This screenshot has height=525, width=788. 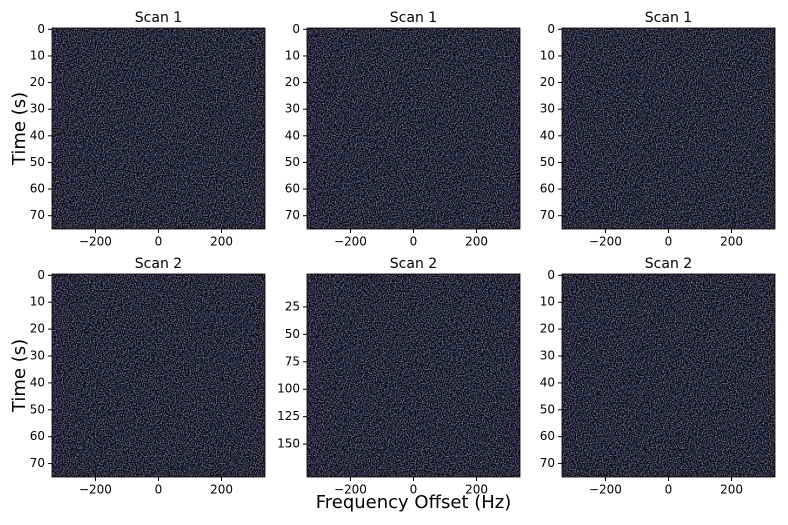 What do you see at coordinates (292, 306) in the screenshot?
I see `y-tick-label: 25` at bounding box center [292, 306].